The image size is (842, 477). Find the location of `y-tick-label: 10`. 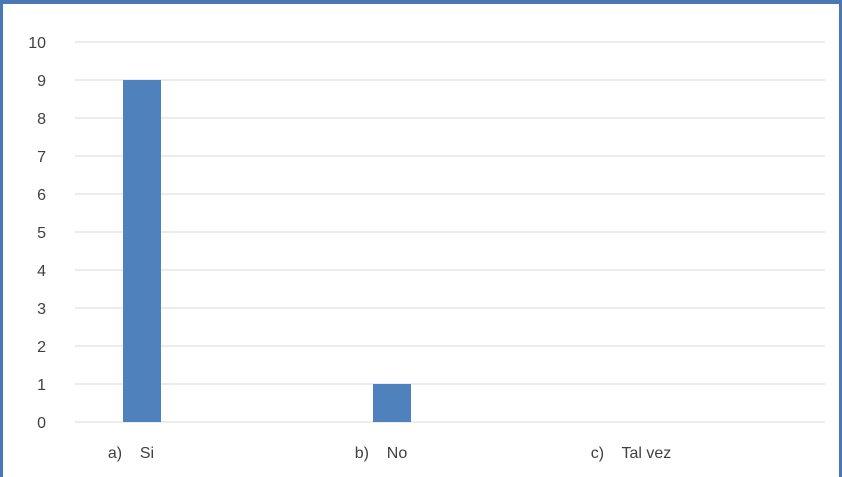

y-tick-label: 10 is located at coordinates (37, 43).